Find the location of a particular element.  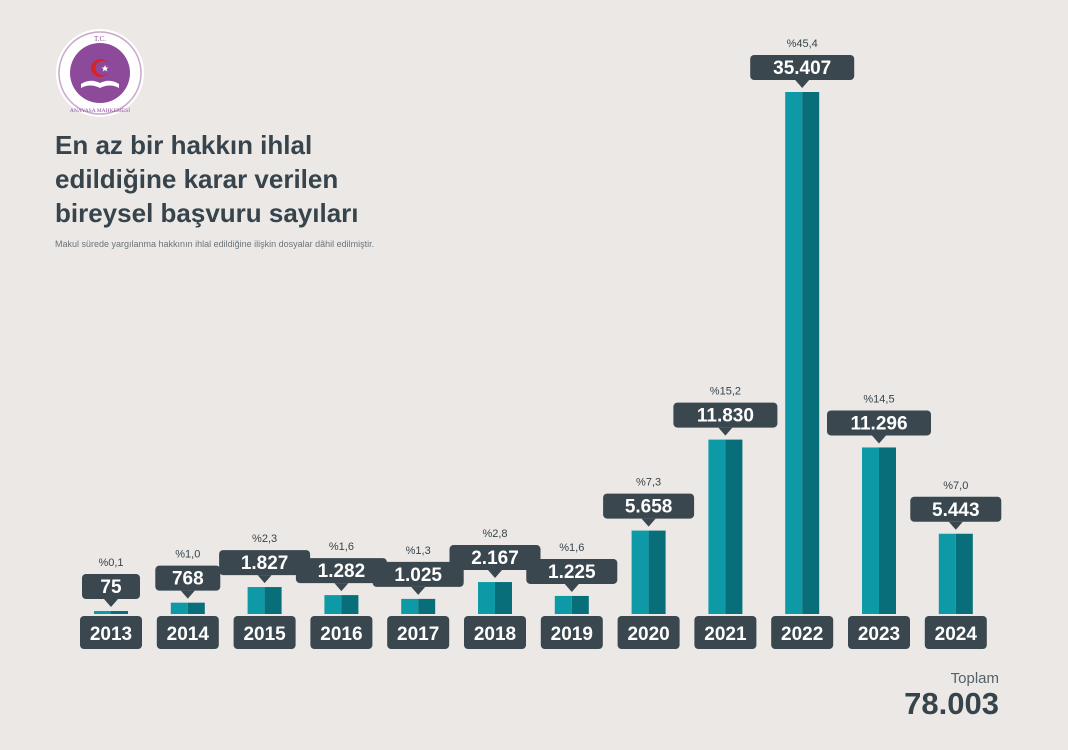

value-label: 11.830 is located at coordinates (725, 416).